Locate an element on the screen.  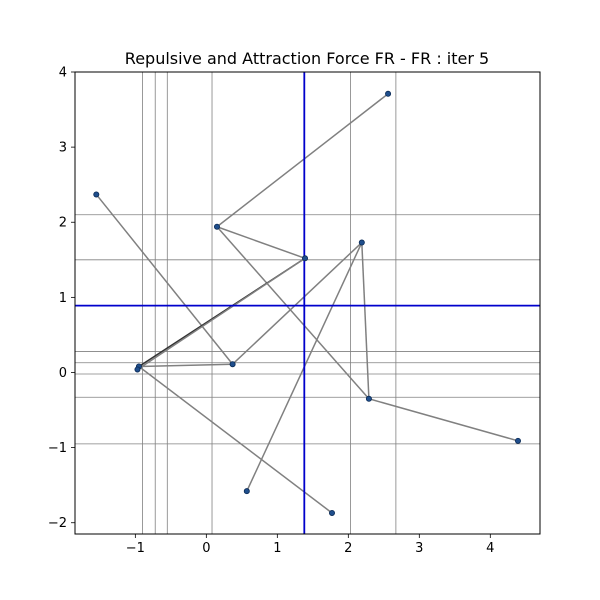
x-tick-label-1: 0 is located at coordinates (206, 548).